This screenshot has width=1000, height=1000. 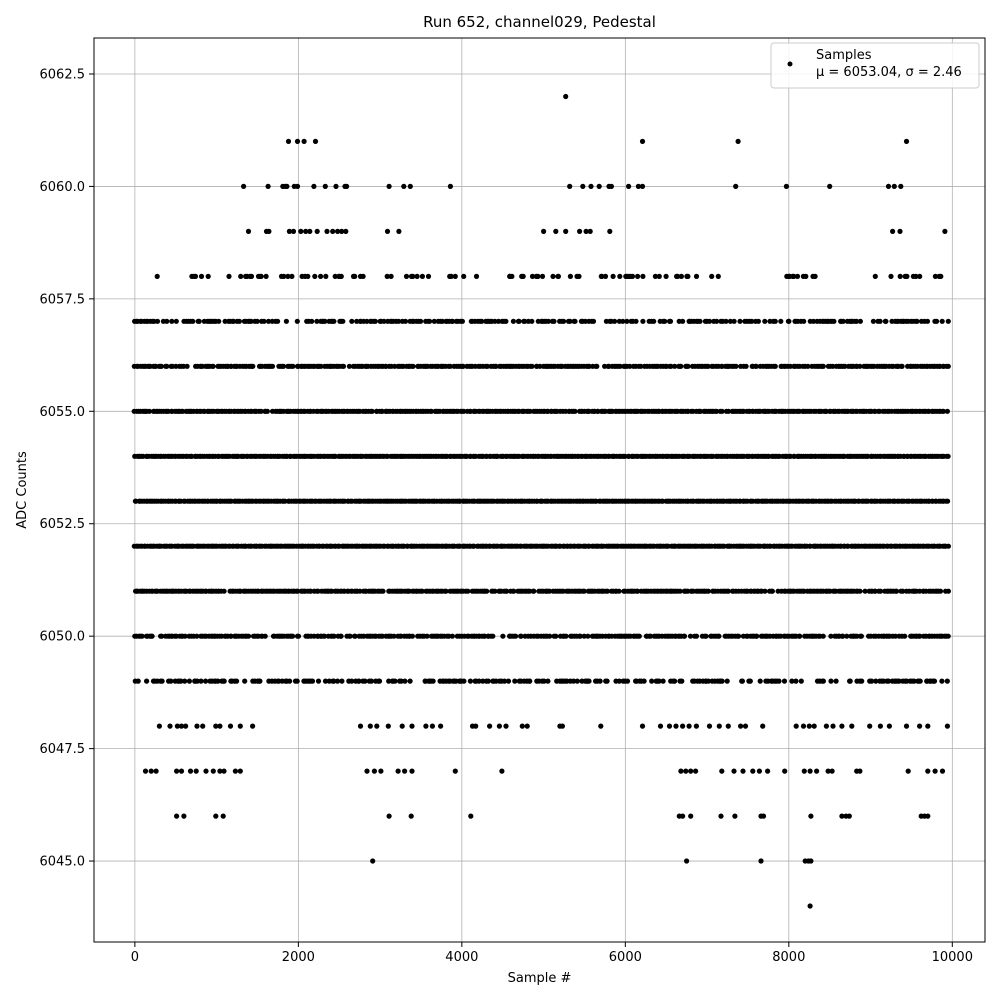 What do you see at coordinates (63, 412) in the screenshot?
I see `y-tick-label: 6055.0` at bounding box center [63, 412].